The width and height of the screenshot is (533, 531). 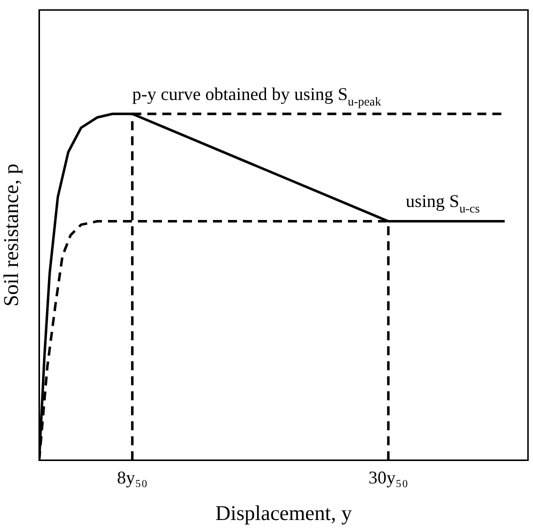 I want to click on y-axis-title: Soil resistance, p, so click(x=12, y=235).